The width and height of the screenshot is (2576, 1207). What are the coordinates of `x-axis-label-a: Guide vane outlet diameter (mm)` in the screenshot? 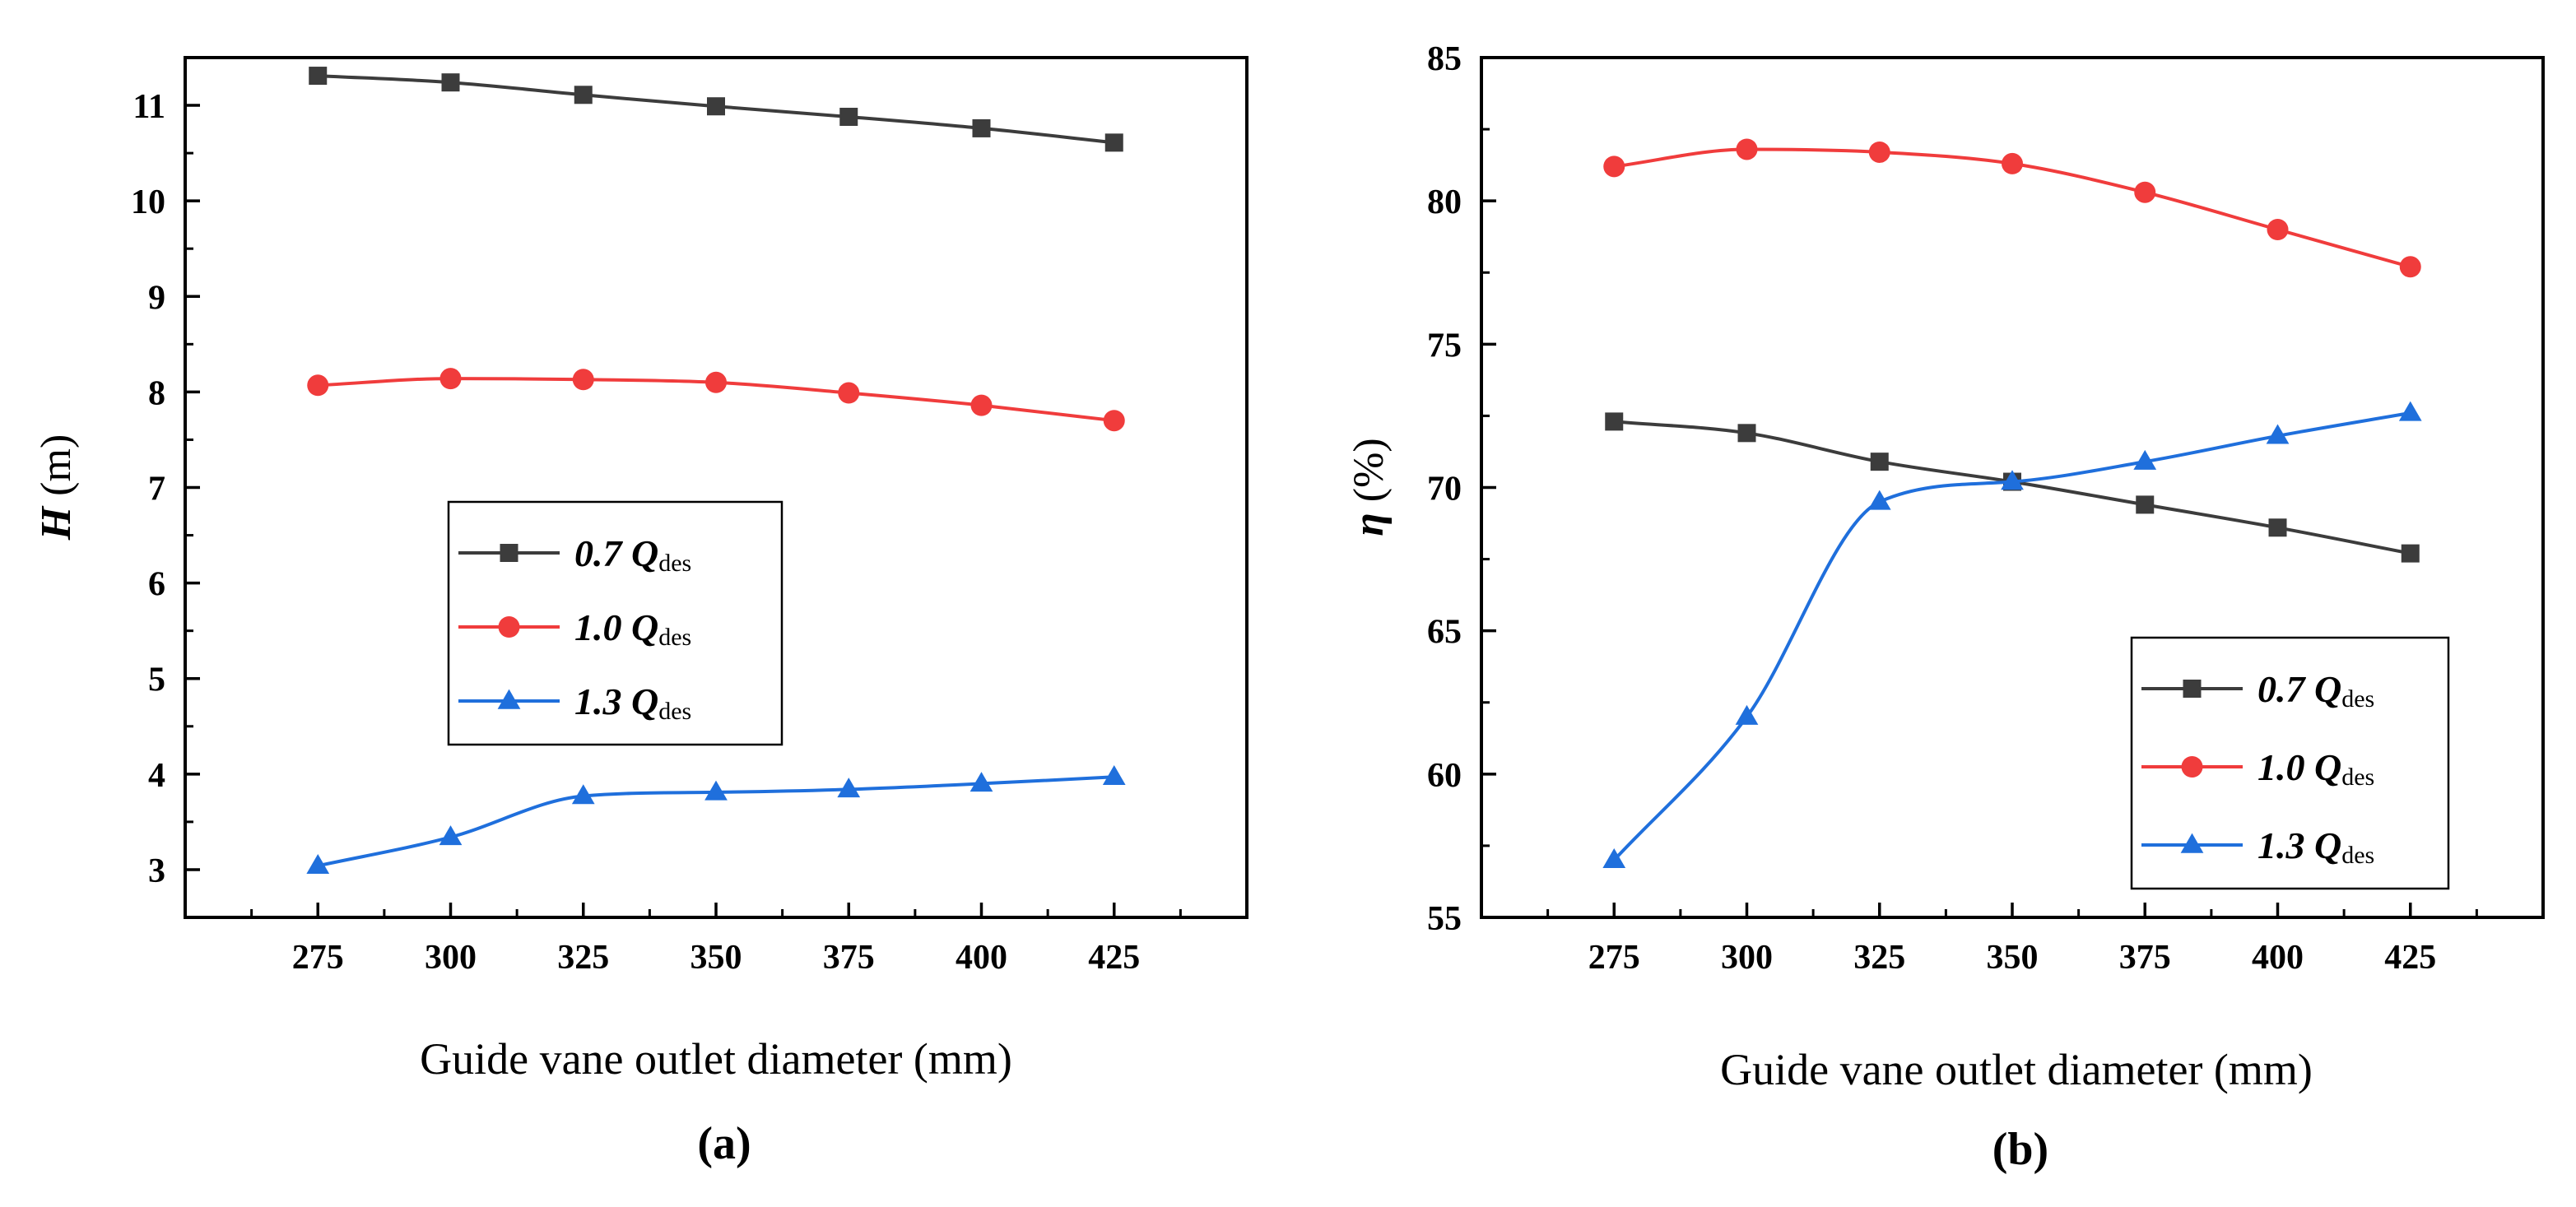 It's located at (716, 1059).